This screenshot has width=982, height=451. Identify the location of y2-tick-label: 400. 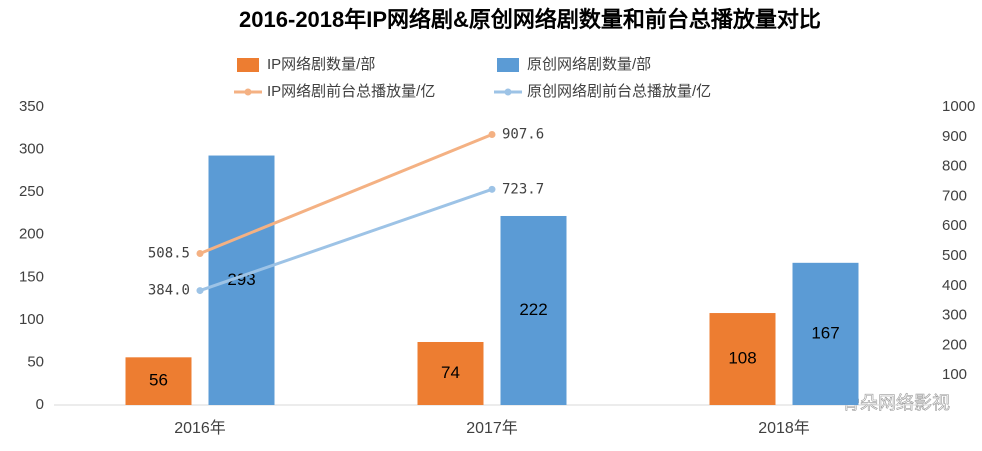
(954, 285).